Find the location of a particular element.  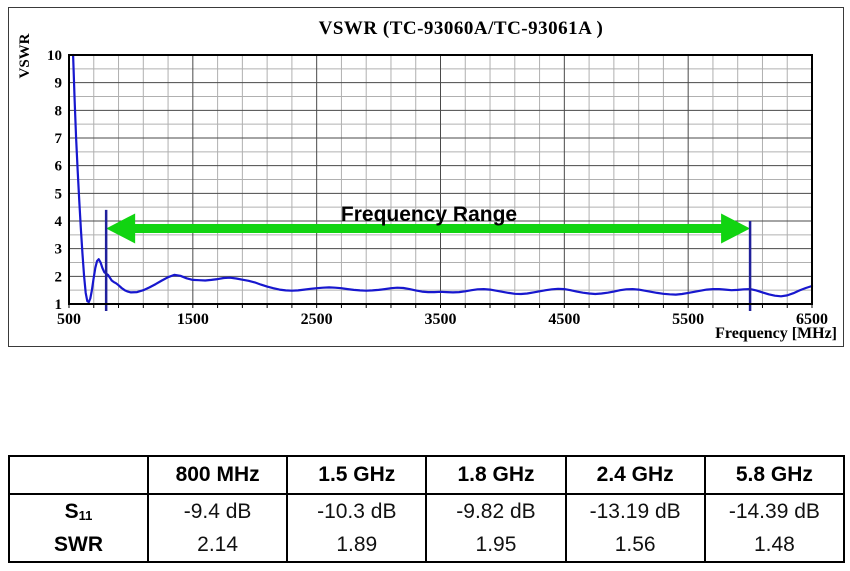

table-header-row: 800 MHz 1.5 GHz 1.8 GHz 2.4 GHz 5.8 GHz is located at coordinates (427, 475).